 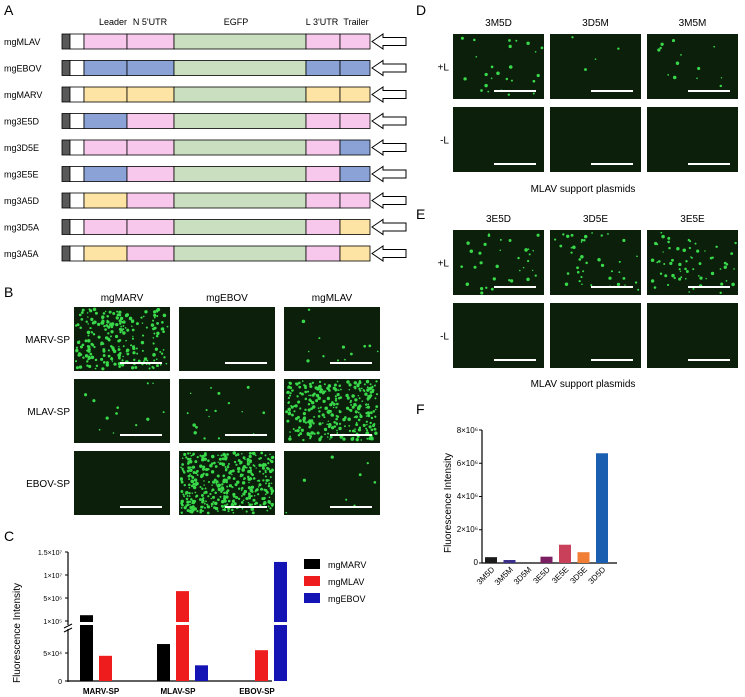 I want to click on caption-d: MLAV support plasmids, so click(x=583, y=189).